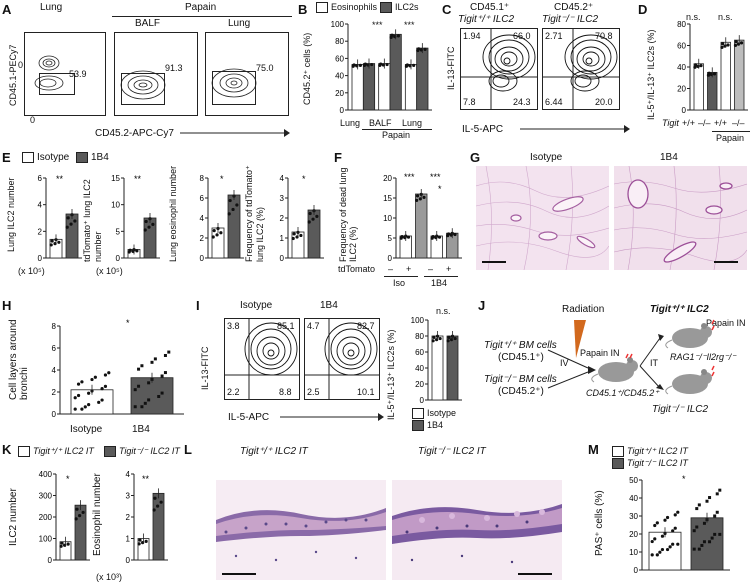 The width and height of the screenshot is (753, 586). What do you see at coordinates (681, 24) in the screenshot?
I see `y-tick-label: 80` at bounding box center [681, 24].